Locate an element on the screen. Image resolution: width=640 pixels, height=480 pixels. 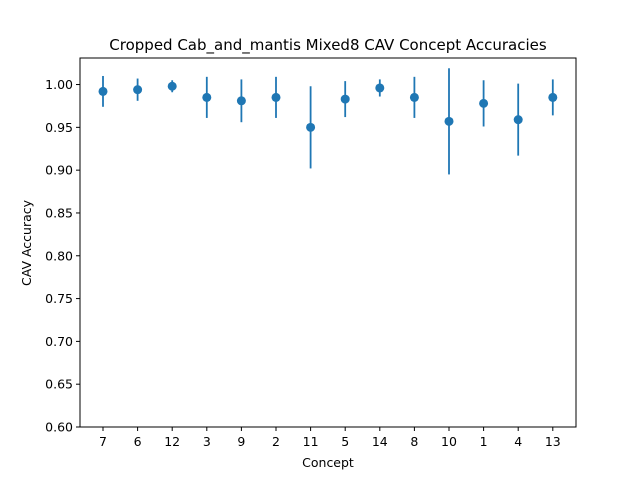
x-tick-label: 7 is located at coordinates (103, 441).